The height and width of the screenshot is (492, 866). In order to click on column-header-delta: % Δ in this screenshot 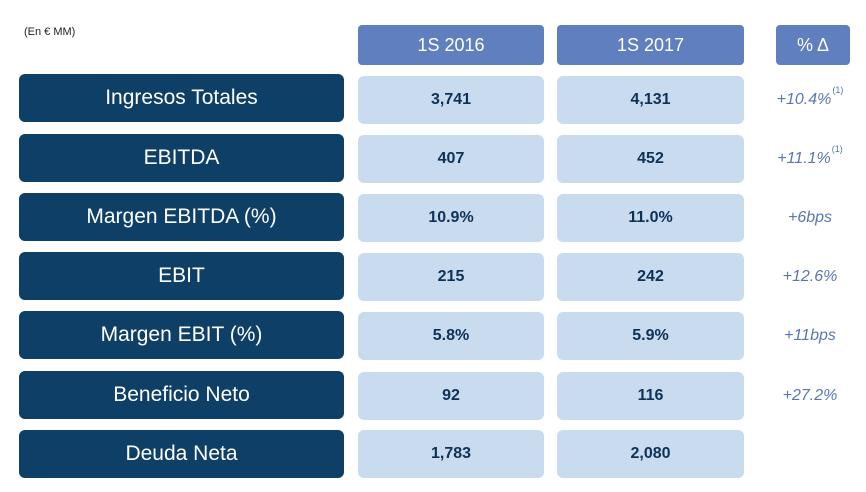, I will do `click(813, 45)`.